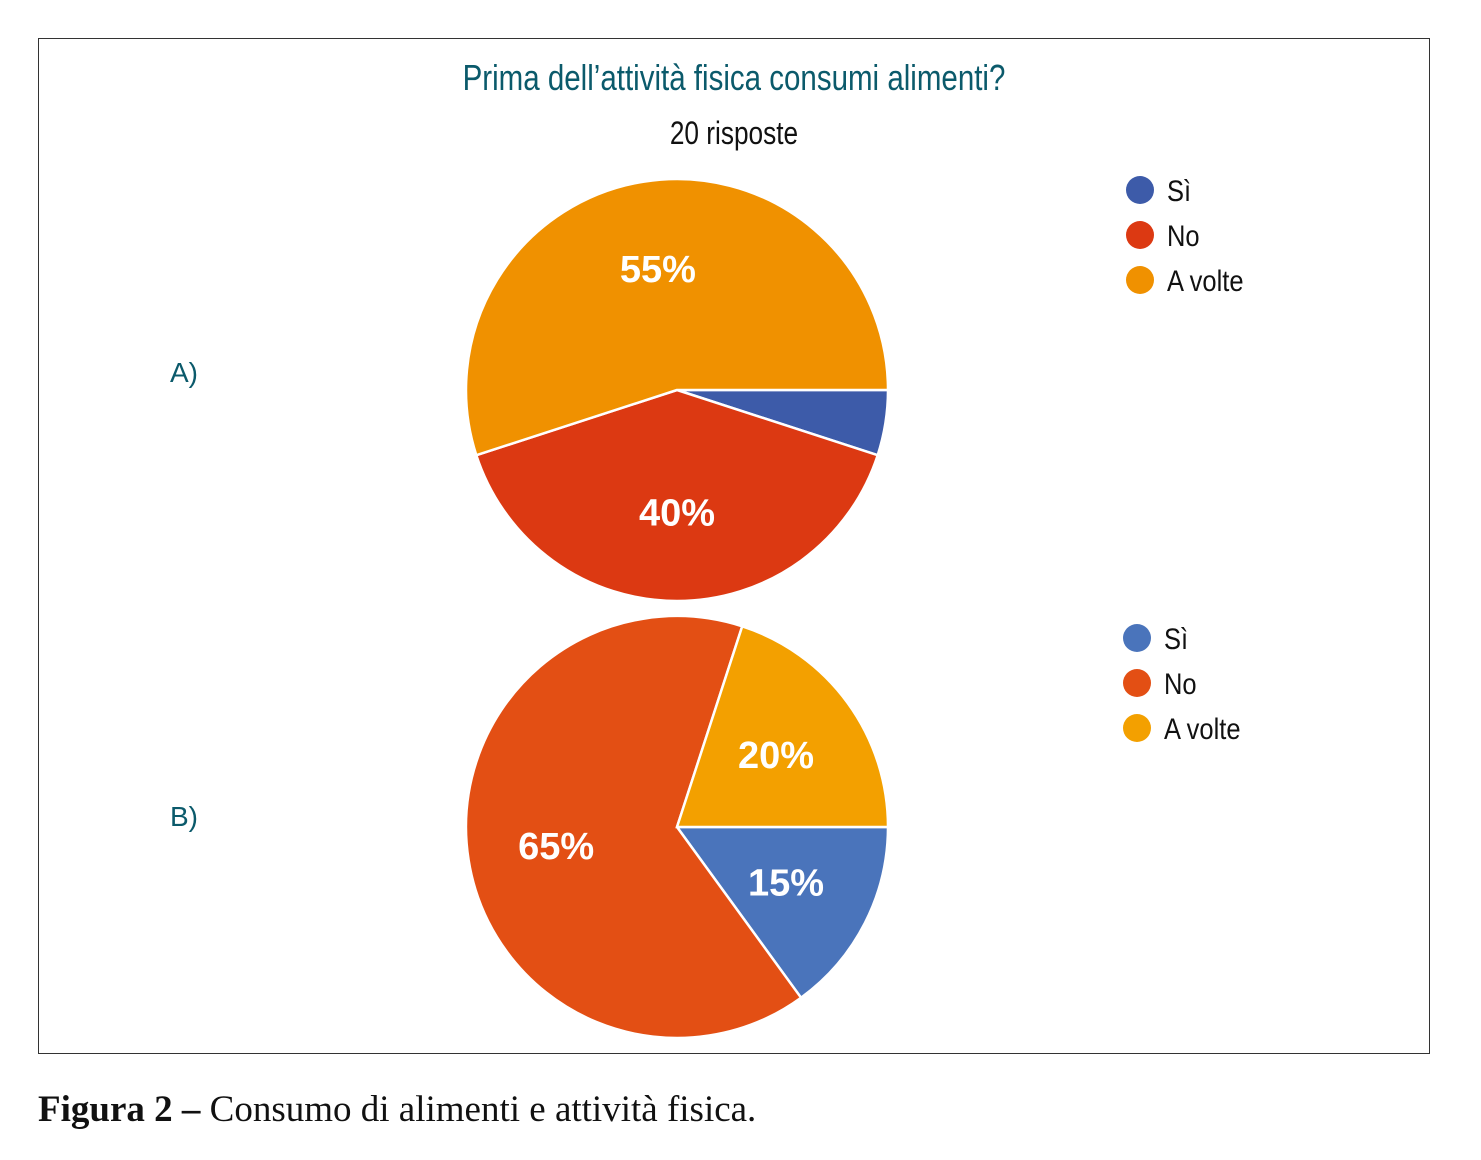 The width and height of the screenshot is (1481, 1160). What do you see at coordinates (184, 372) in the screenshot?
I see `panel-label-a: A)` at bounding box center [184, 372].